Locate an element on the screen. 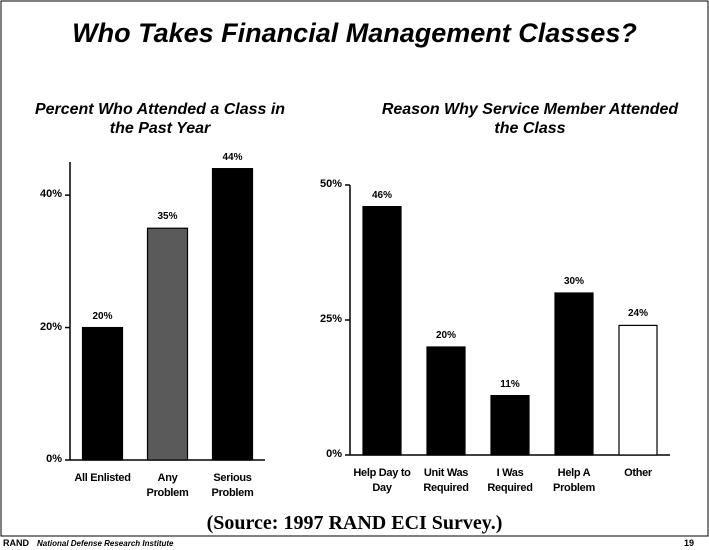 Image resolution: width=709 pixels, height=550 pixels. source-note: (Source: 1997 RAND ECI Survey.) is located at coordinates (354, 523).